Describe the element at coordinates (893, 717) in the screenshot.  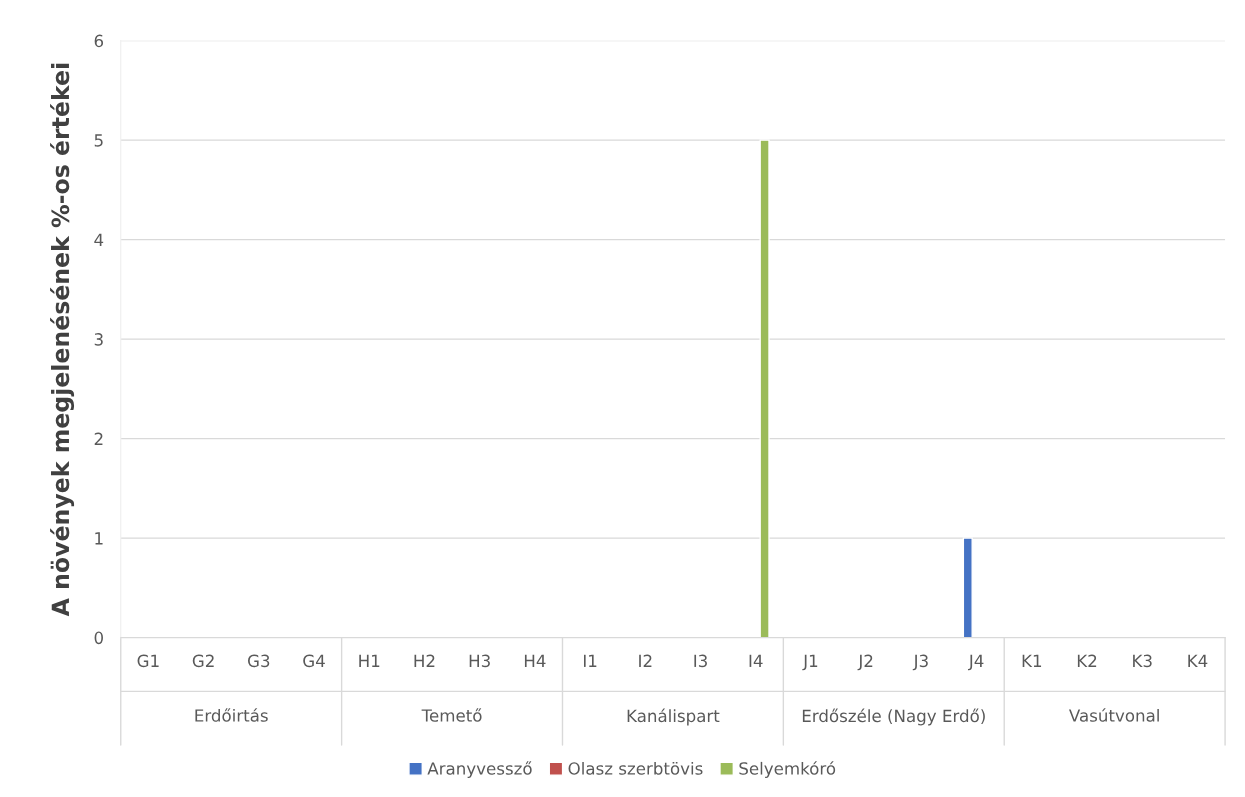
I see `text: Erdőszéle (Nagy Erdő)` at that location.